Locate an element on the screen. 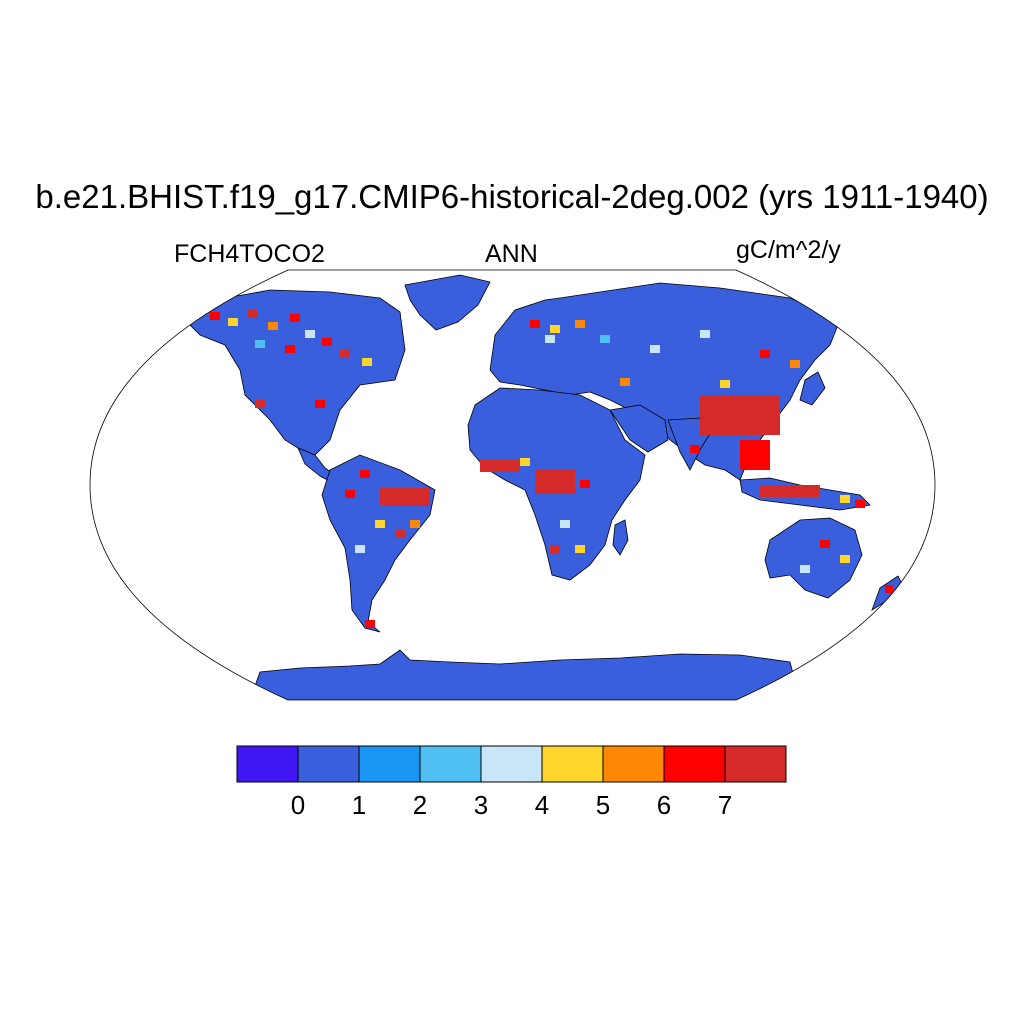 Image resolution: width=1024 pixels, height=1024 pixels. colorbar-tick-label: 5 is located at coordinates (603, 805).